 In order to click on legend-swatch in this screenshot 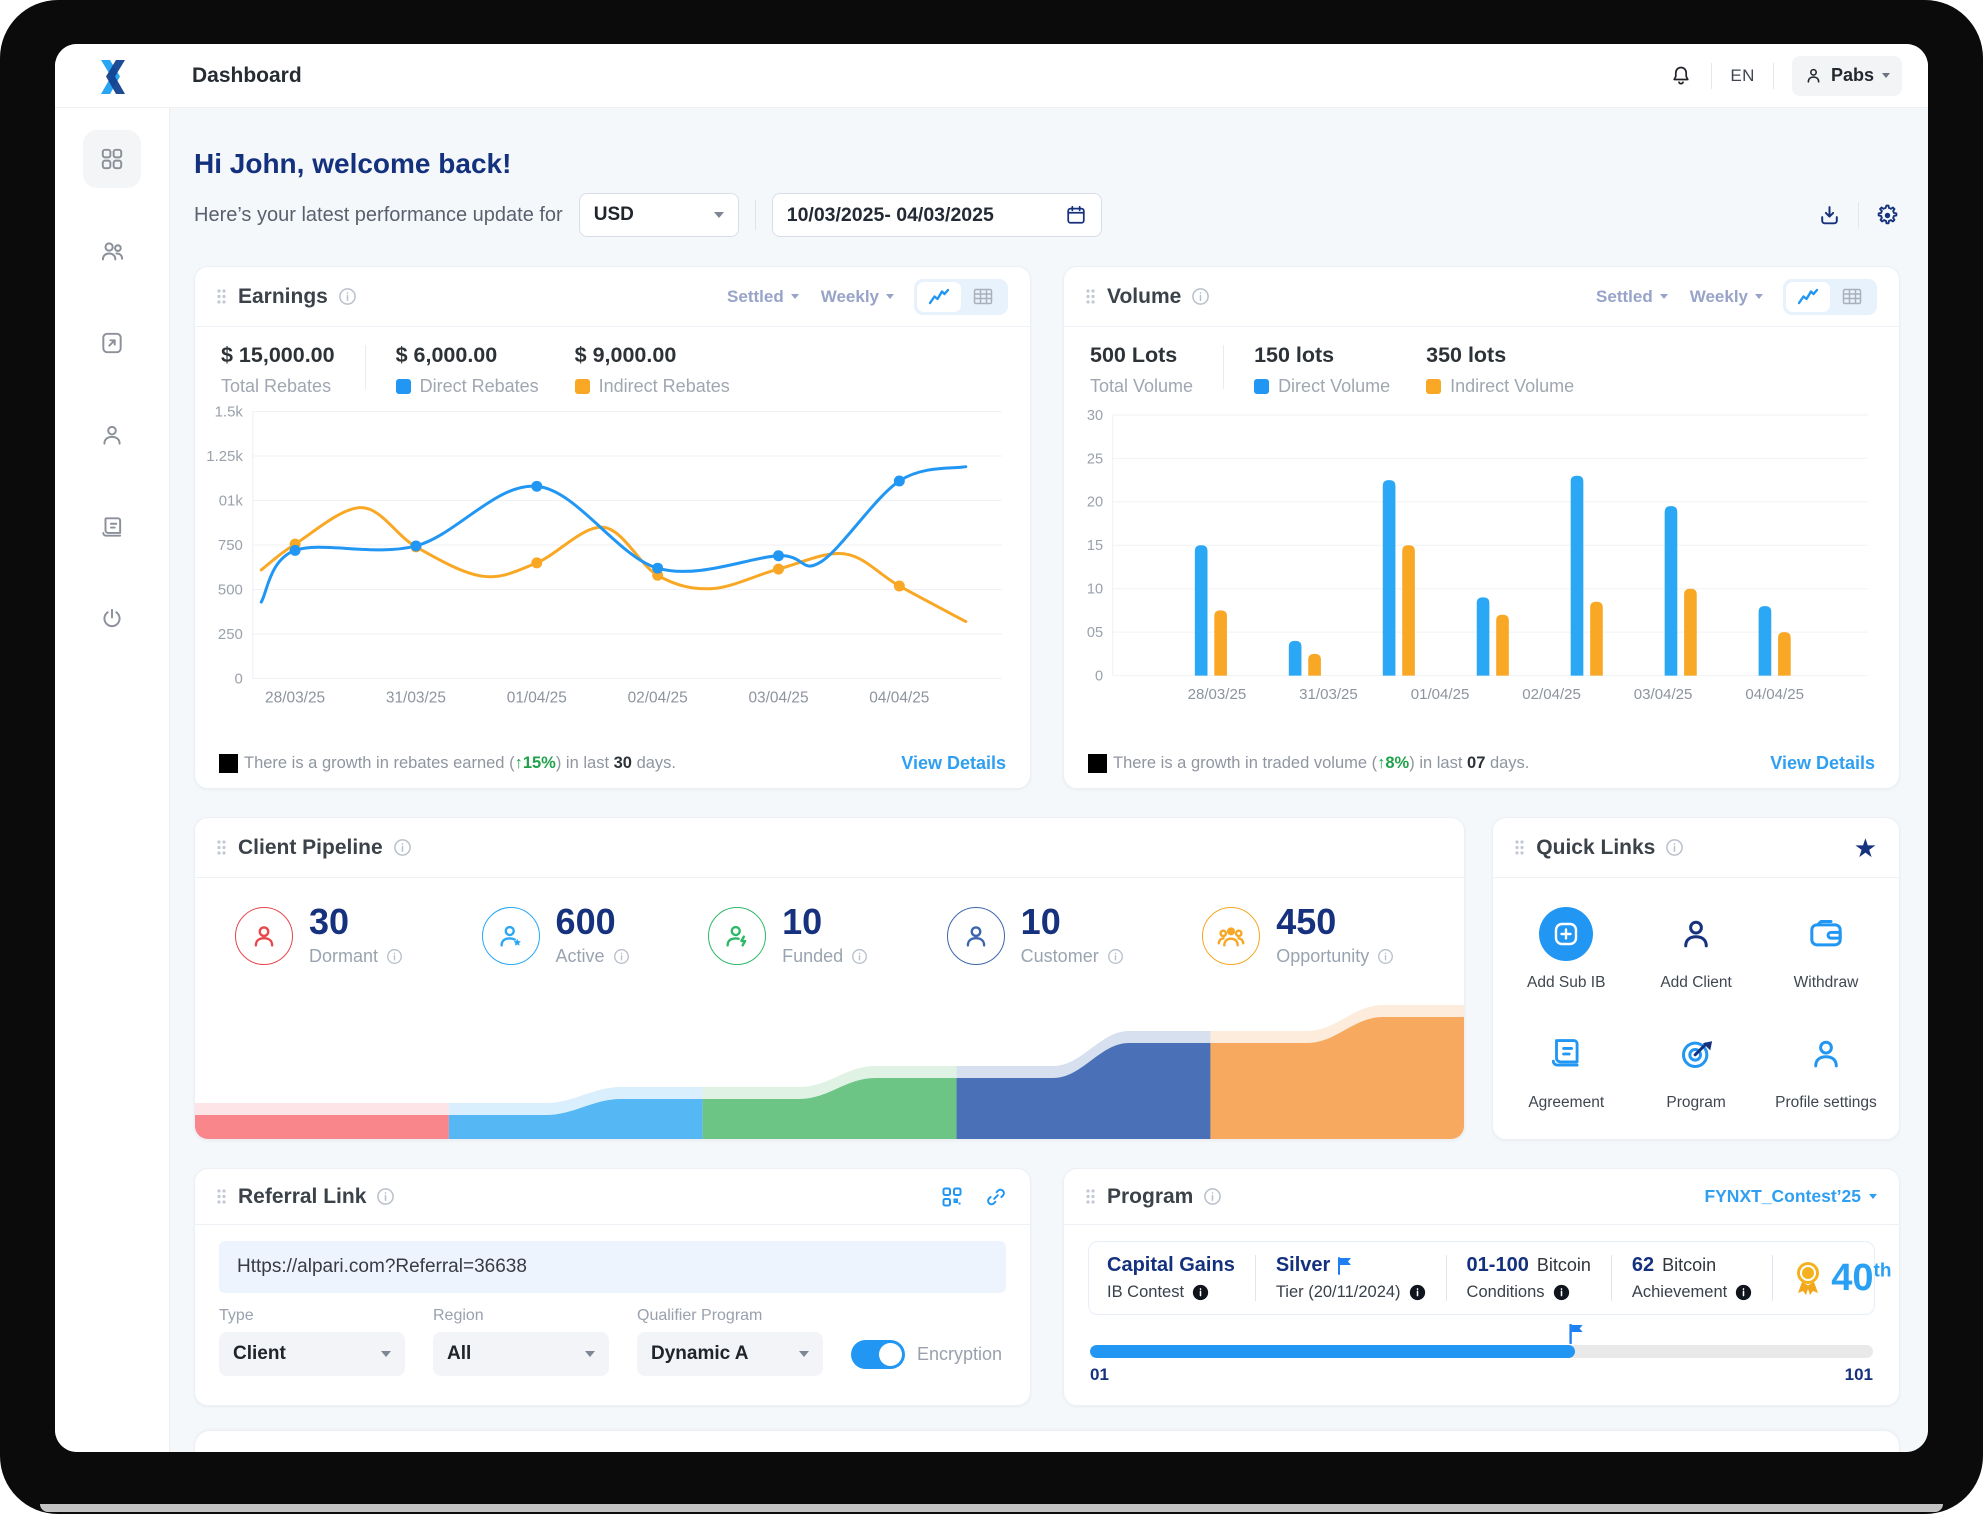, I will do `click(1434, 386)`.